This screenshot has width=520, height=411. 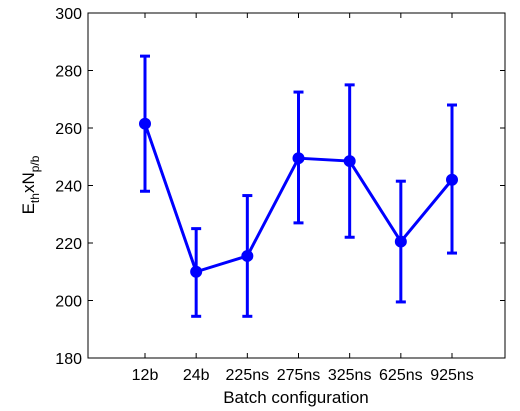 What do you see at coordinates (452, 375) in the screenshot?
I see `x-tick-label: 925ns` at bounding box center [452, 375].